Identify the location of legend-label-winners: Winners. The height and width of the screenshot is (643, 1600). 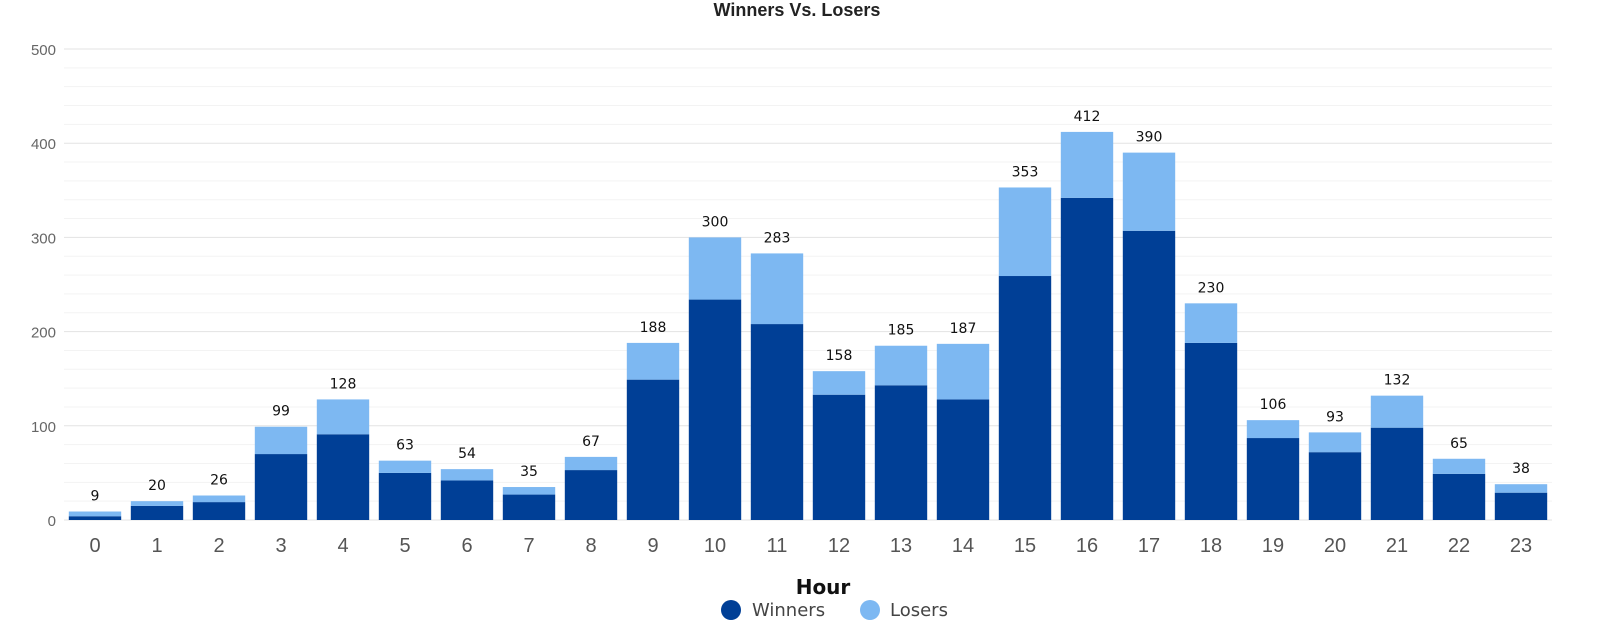
(788, 610).